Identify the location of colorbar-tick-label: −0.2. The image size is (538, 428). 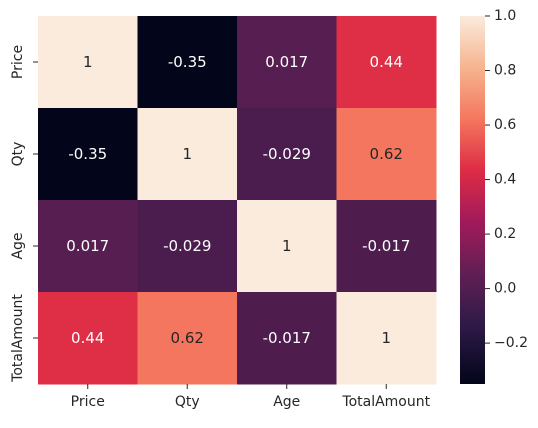
(511, 343).